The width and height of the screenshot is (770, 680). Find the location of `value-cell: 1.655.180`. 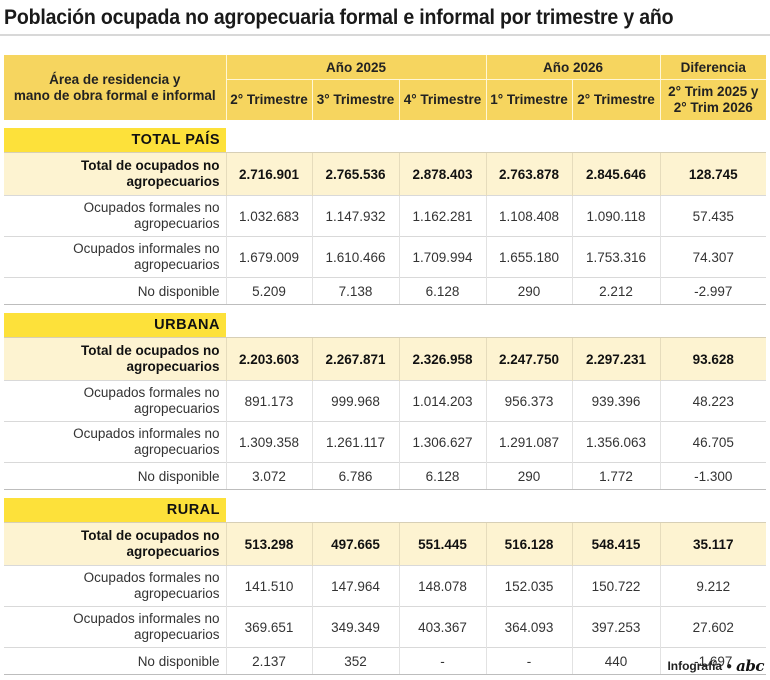

value-cell: 1.655.180 is located at coordinates (528, 257).